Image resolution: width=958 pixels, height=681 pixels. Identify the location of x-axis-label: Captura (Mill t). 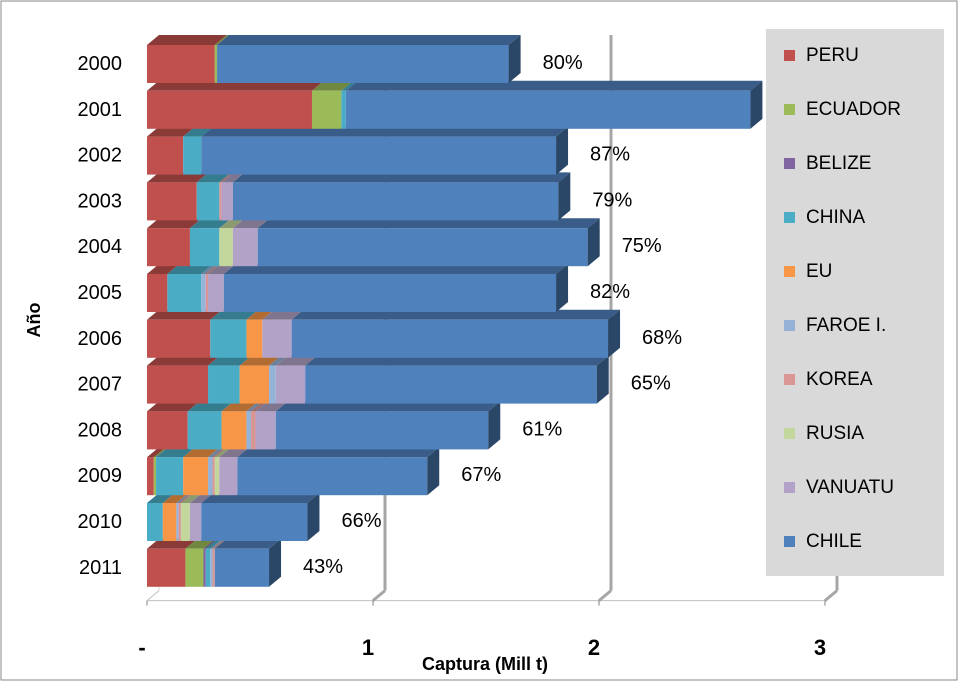
(485, 664).